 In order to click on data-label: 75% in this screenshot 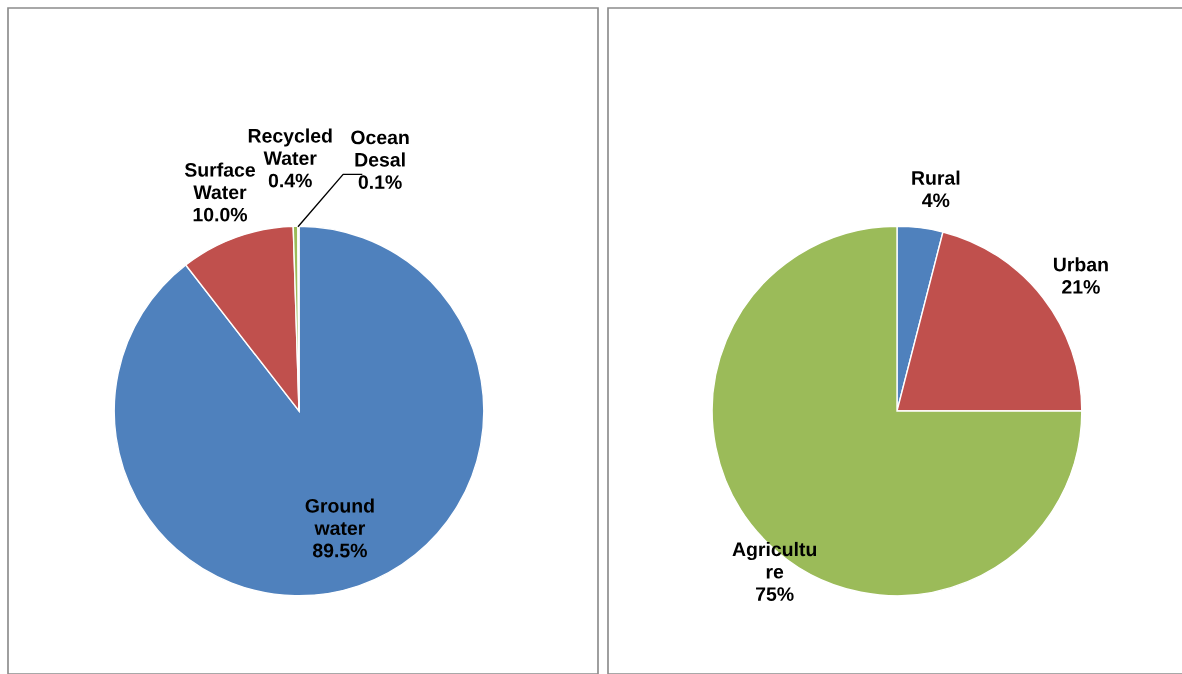, I will do `click(775, 594)`.